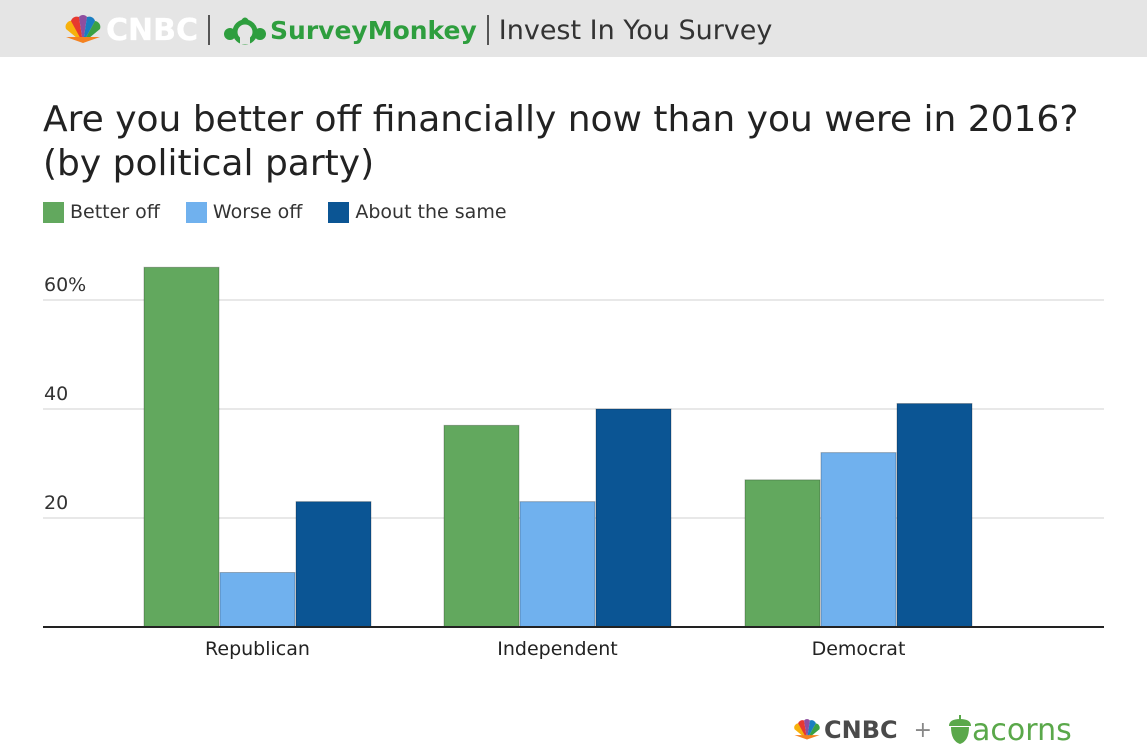  I want to click on legend-label-about-same: About the same, so click(431, 212).